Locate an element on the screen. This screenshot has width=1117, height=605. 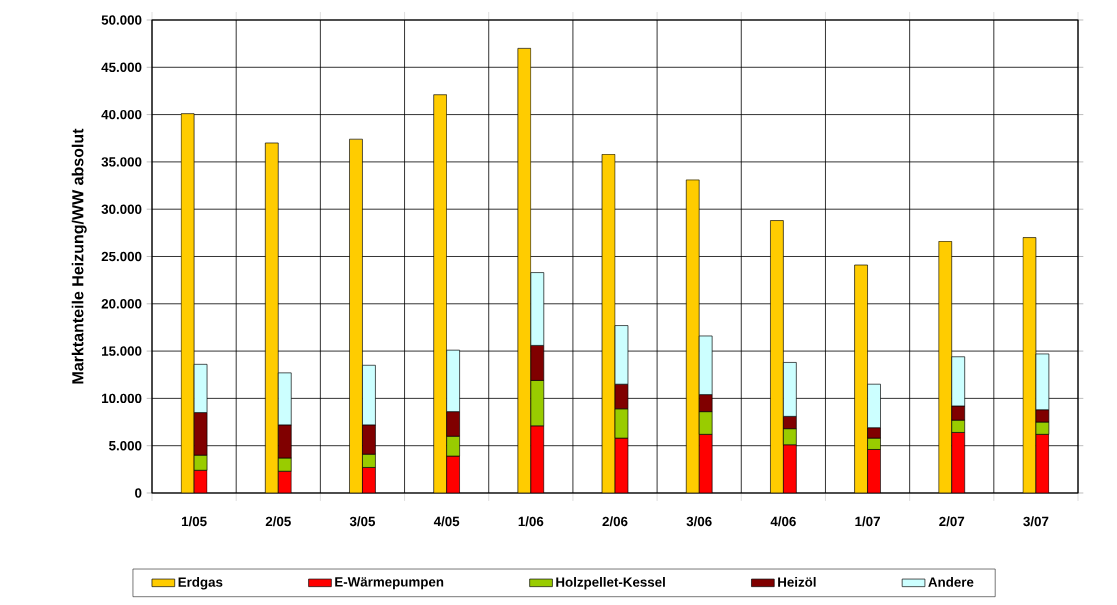
y-tick-label: 35.000 is located at coordinates (121, 162).